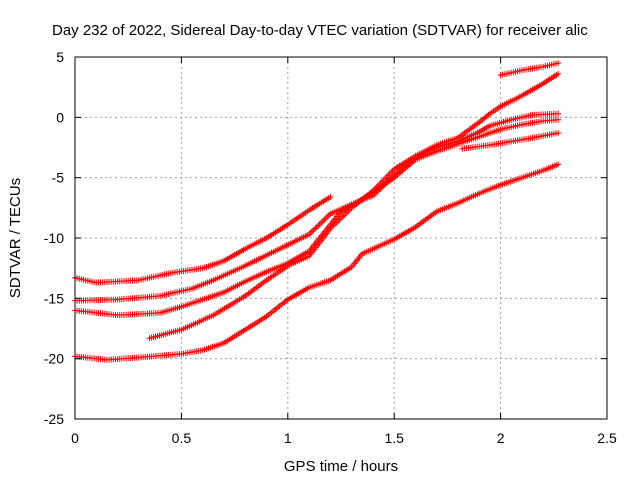 The width and height of the screenshot is (640, 480). Describe the element at coordinates (58, 178) in the screenshot. I see `y-tick-label: -5` at that location.